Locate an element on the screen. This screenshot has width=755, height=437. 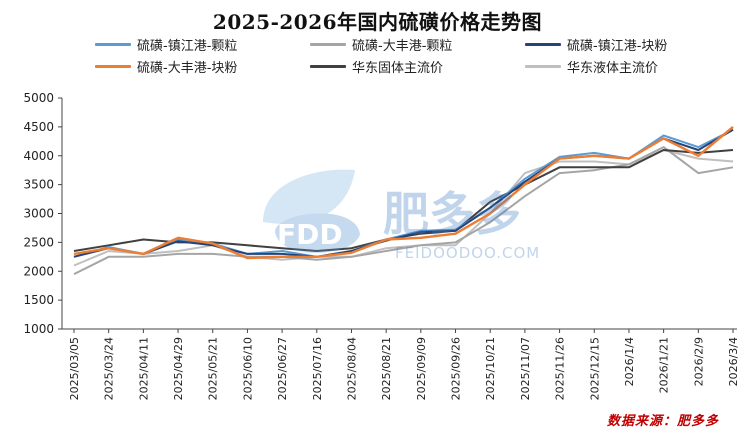
x-tick-label: 2025/04/29 is located at coordinates (178, 368).